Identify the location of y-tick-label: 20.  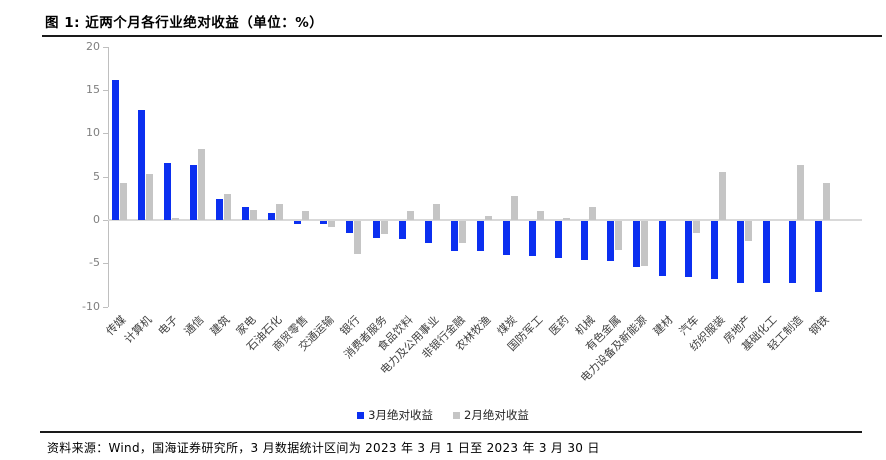
(93, 46).